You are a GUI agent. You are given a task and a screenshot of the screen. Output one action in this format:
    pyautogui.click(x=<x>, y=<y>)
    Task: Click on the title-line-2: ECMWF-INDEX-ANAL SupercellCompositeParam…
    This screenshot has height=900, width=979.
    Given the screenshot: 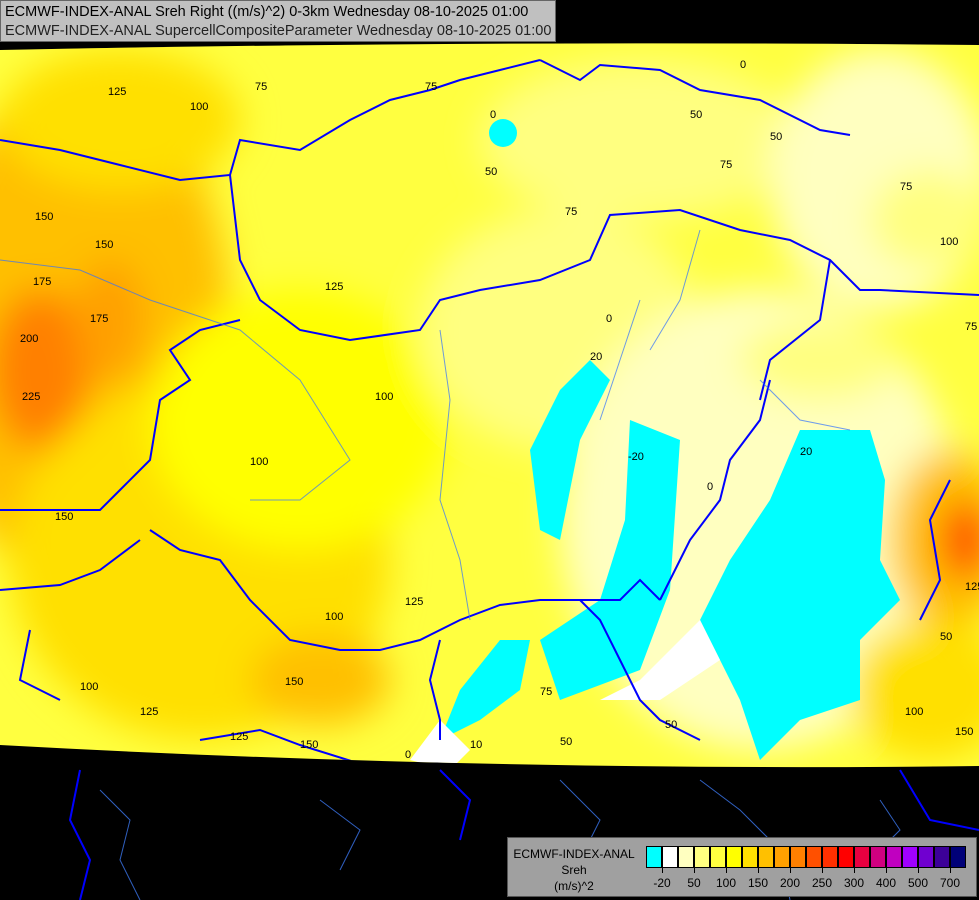 What is the action you would take?
    pyautogui.click(x=278, y=31)
    